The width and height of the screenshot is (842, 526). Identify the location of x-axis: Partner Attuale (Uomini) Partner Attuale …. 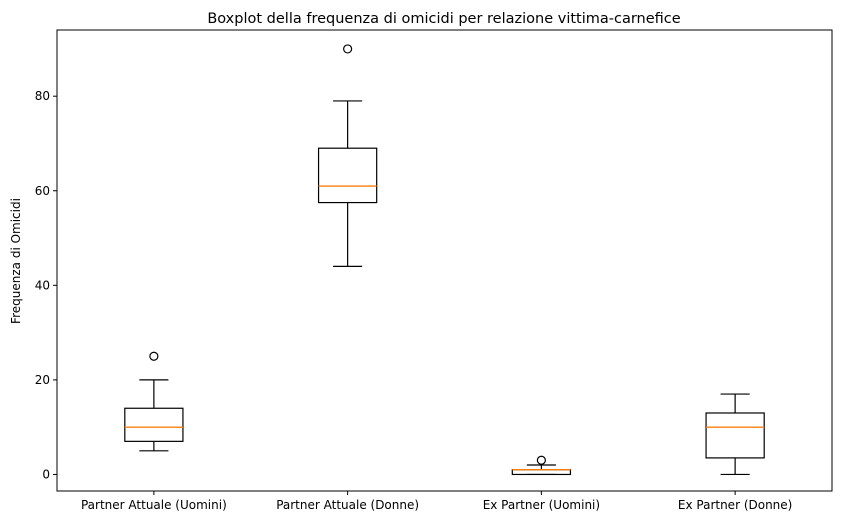
(436, 501).